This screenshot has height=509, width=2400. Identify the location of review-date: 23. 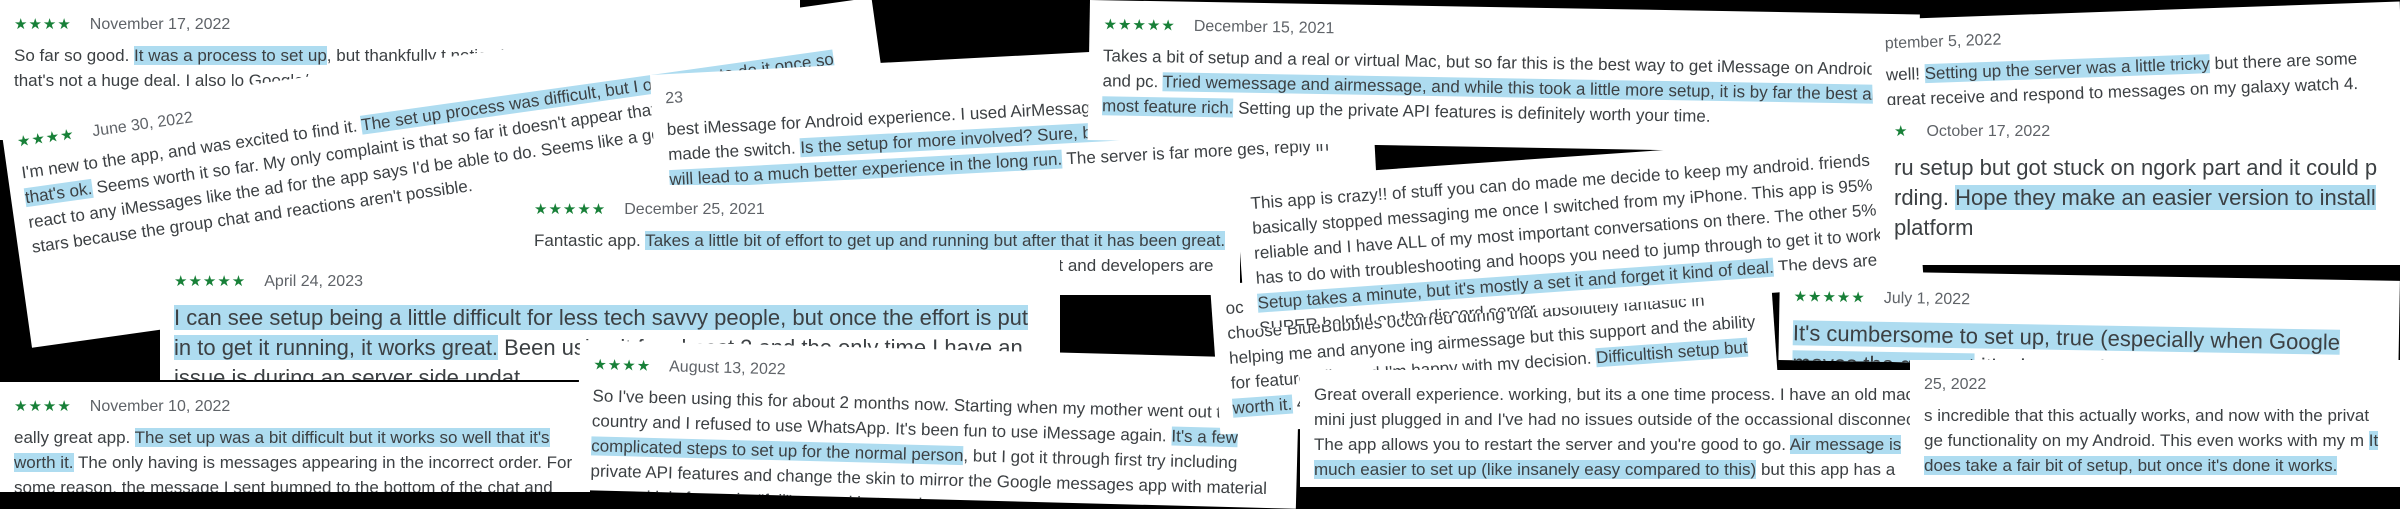
(674, 98).